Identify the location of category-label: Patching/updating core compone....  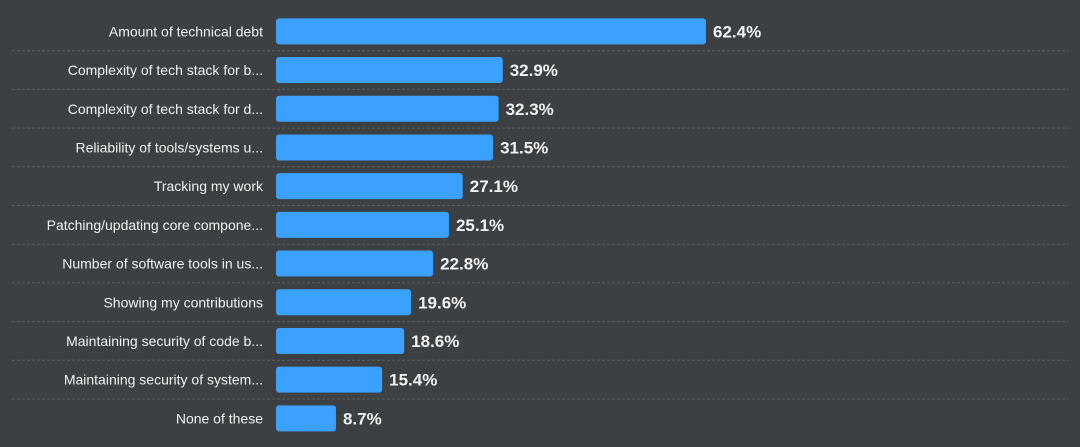
(155, 225).